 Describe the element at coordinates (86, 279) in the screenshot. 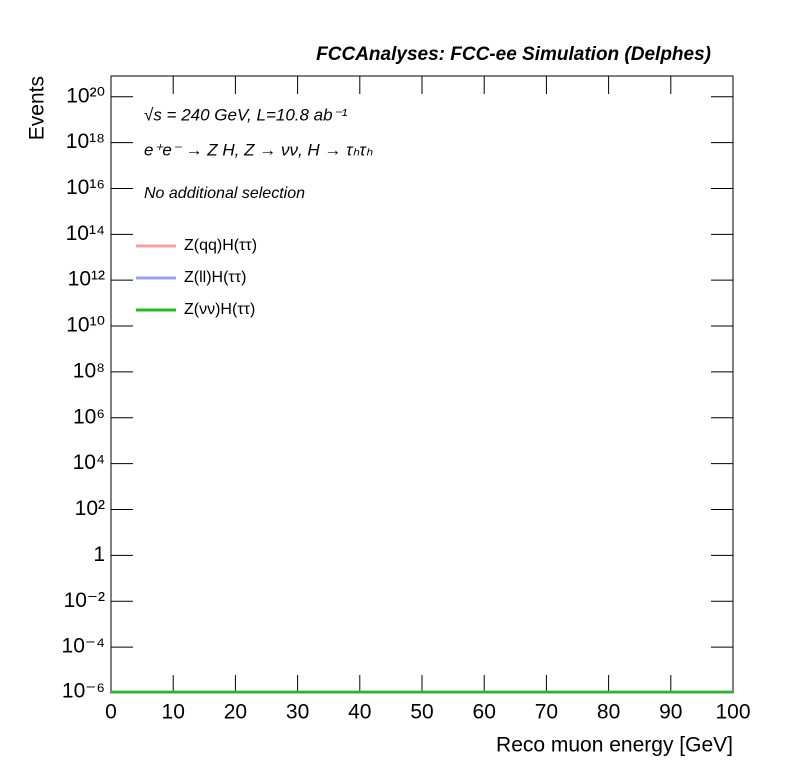

I see `y-tick-label: 10¹²` at that location.